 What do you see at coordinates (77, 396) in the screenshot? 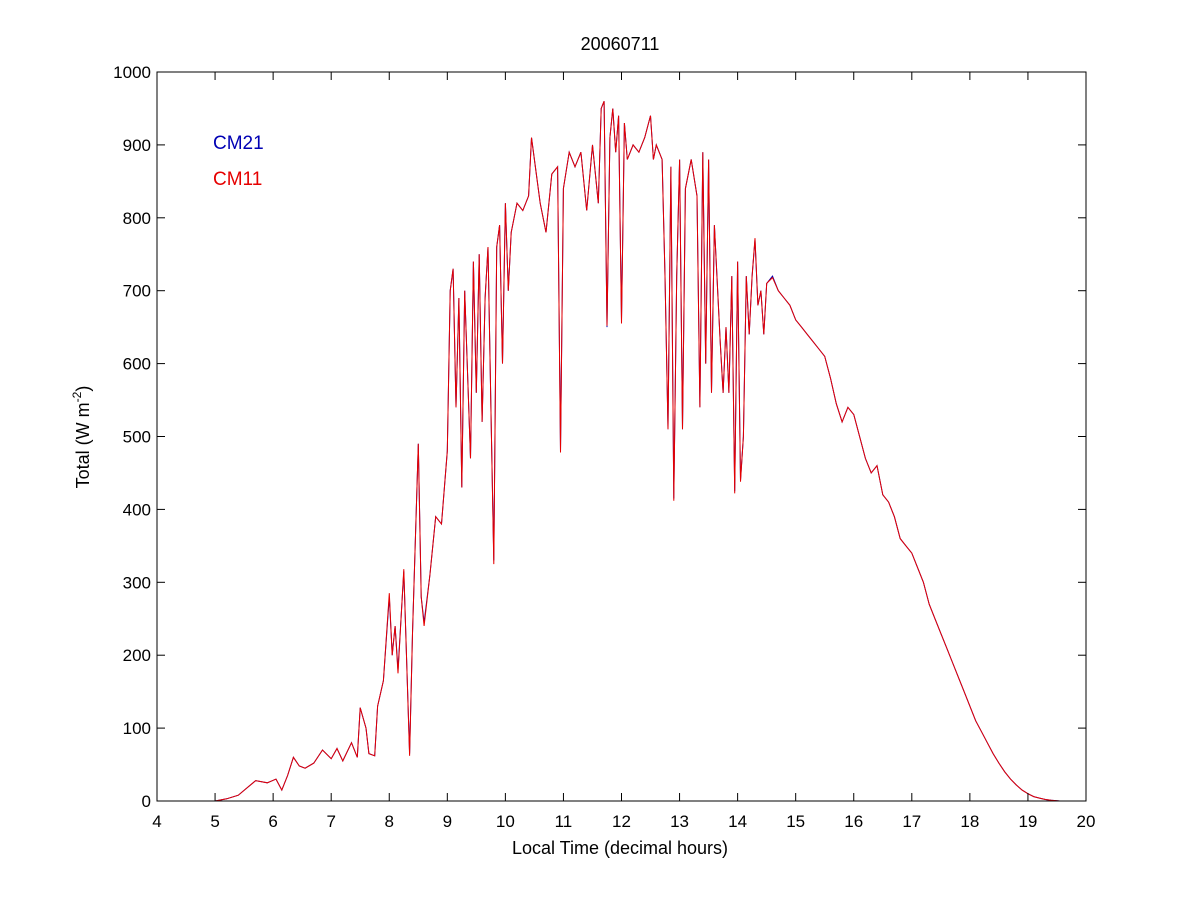
I see `y-axis-label-sup: -2` at bounding box center [77, 396].